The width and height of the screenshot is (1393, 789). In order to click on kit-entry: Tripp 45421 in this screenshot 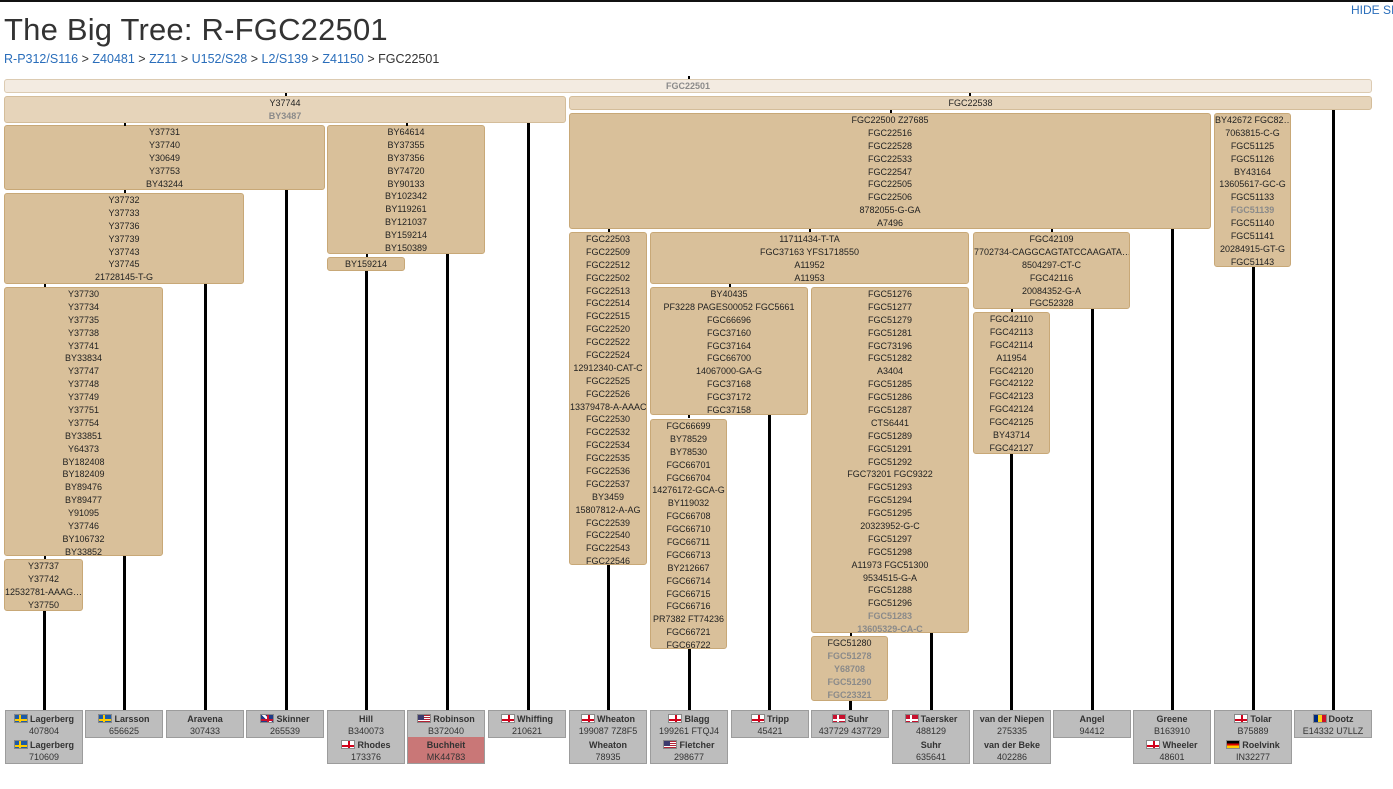, I will do `click(770, 724)`.